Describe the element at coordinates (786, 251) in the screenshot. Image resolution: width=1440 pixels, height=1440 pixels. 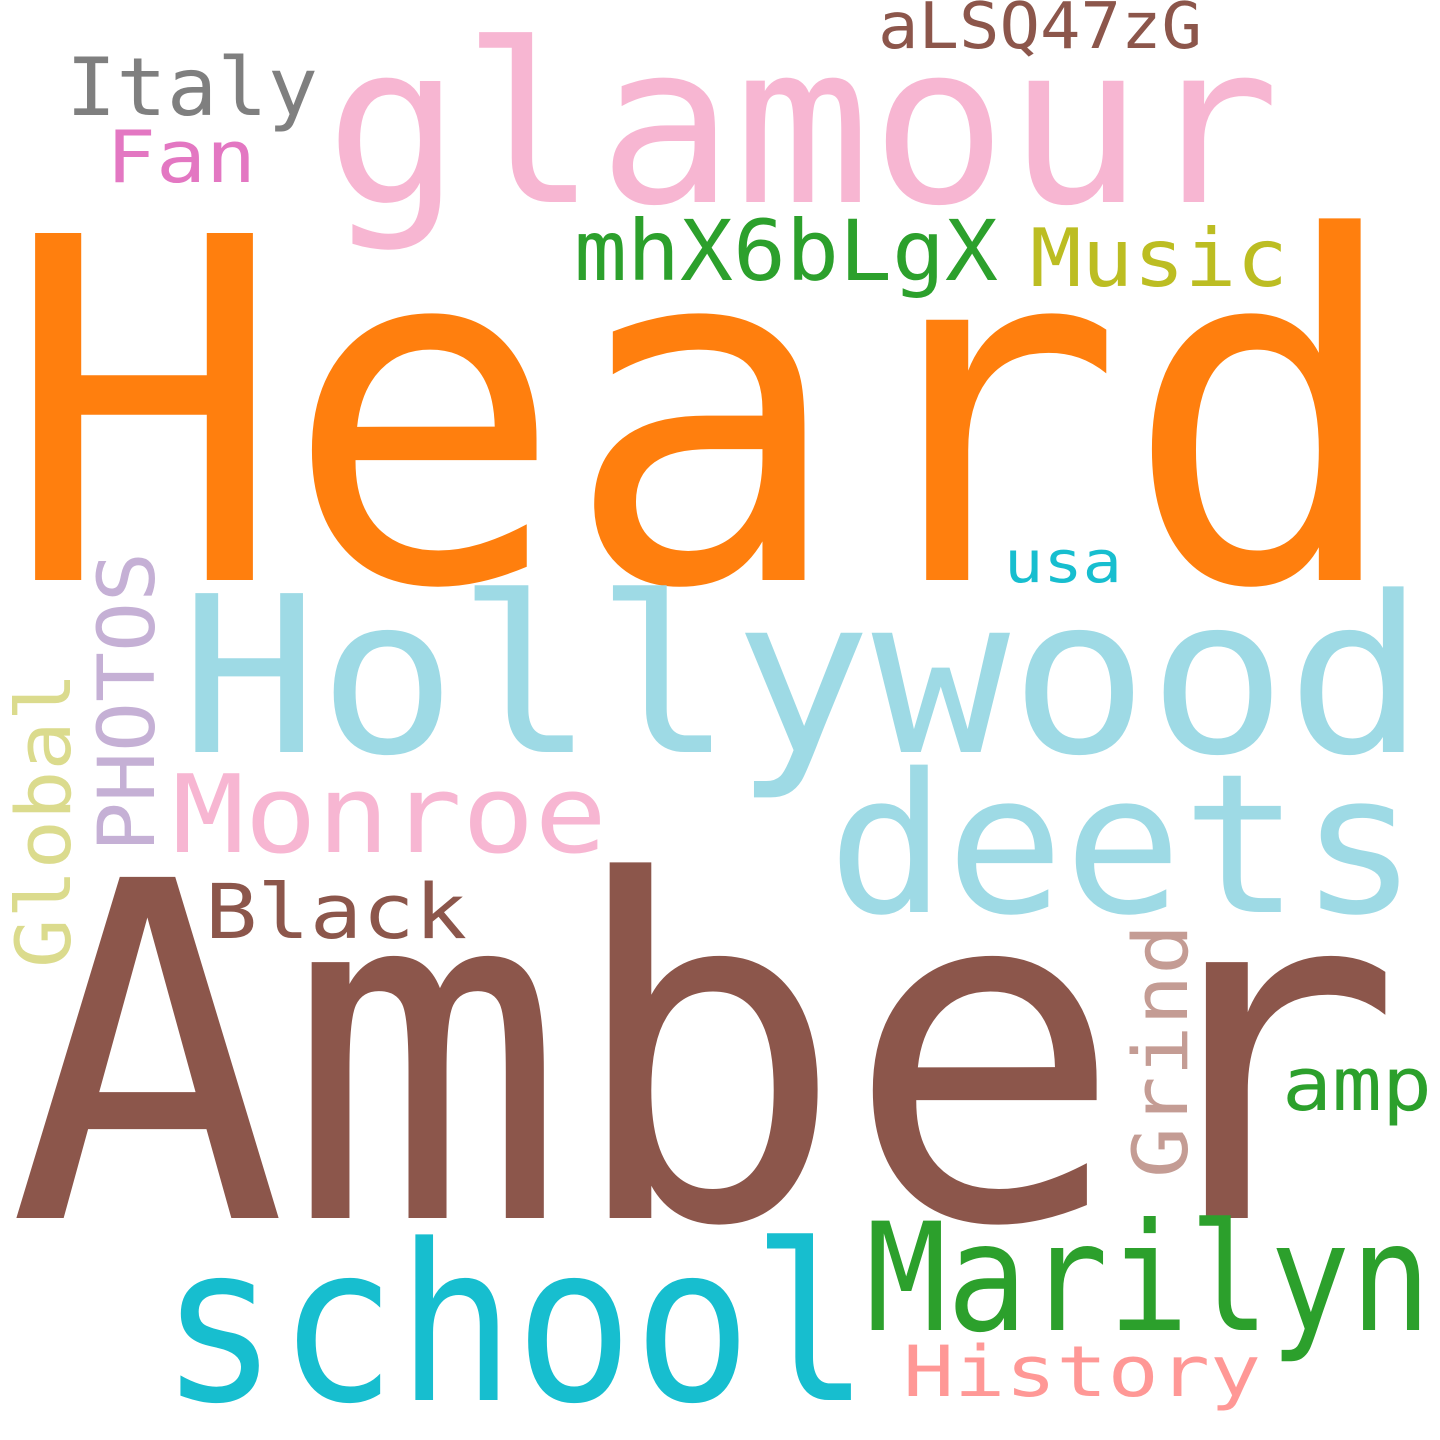
I see `word-mhx6blgx: mhX6bLgX` at that location.